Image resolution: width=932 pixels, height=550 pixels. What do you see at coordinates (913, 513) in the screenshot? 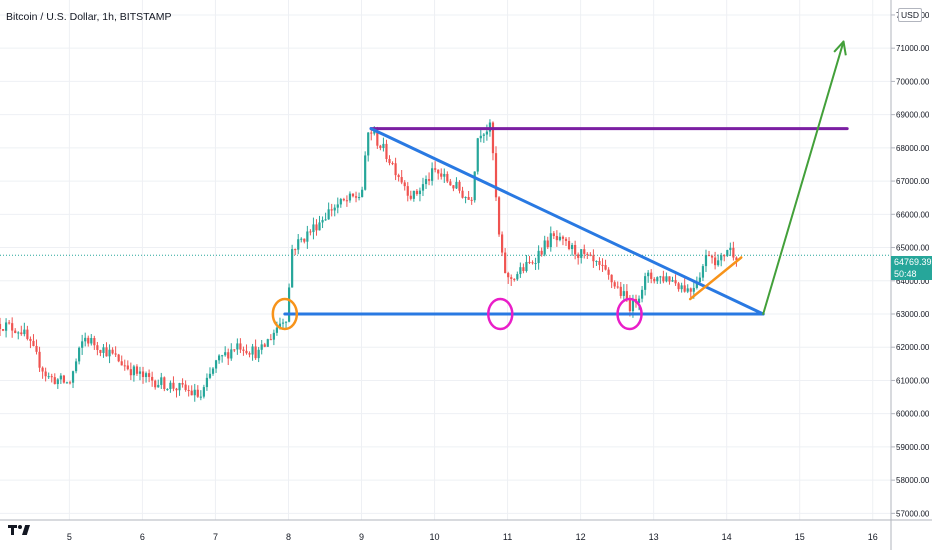
I see `y-tick-label: 57000.00` at bounding box center [913, 513].